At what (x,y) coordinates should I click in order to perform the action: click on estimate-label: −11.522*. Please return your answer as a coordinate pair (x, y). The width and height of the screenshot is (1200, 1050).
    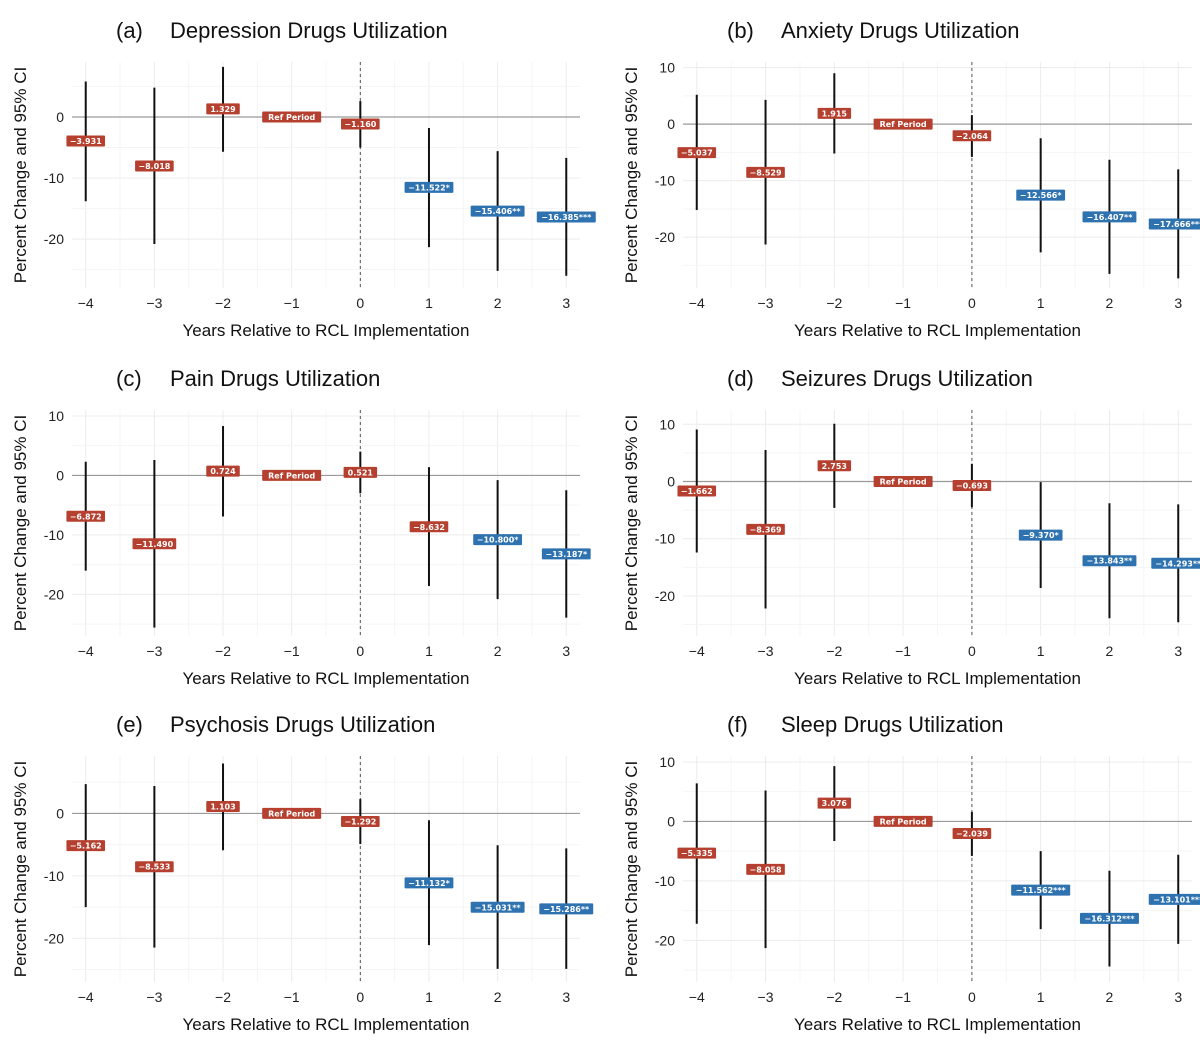
    Looking at the image, I should click on (429, 187).